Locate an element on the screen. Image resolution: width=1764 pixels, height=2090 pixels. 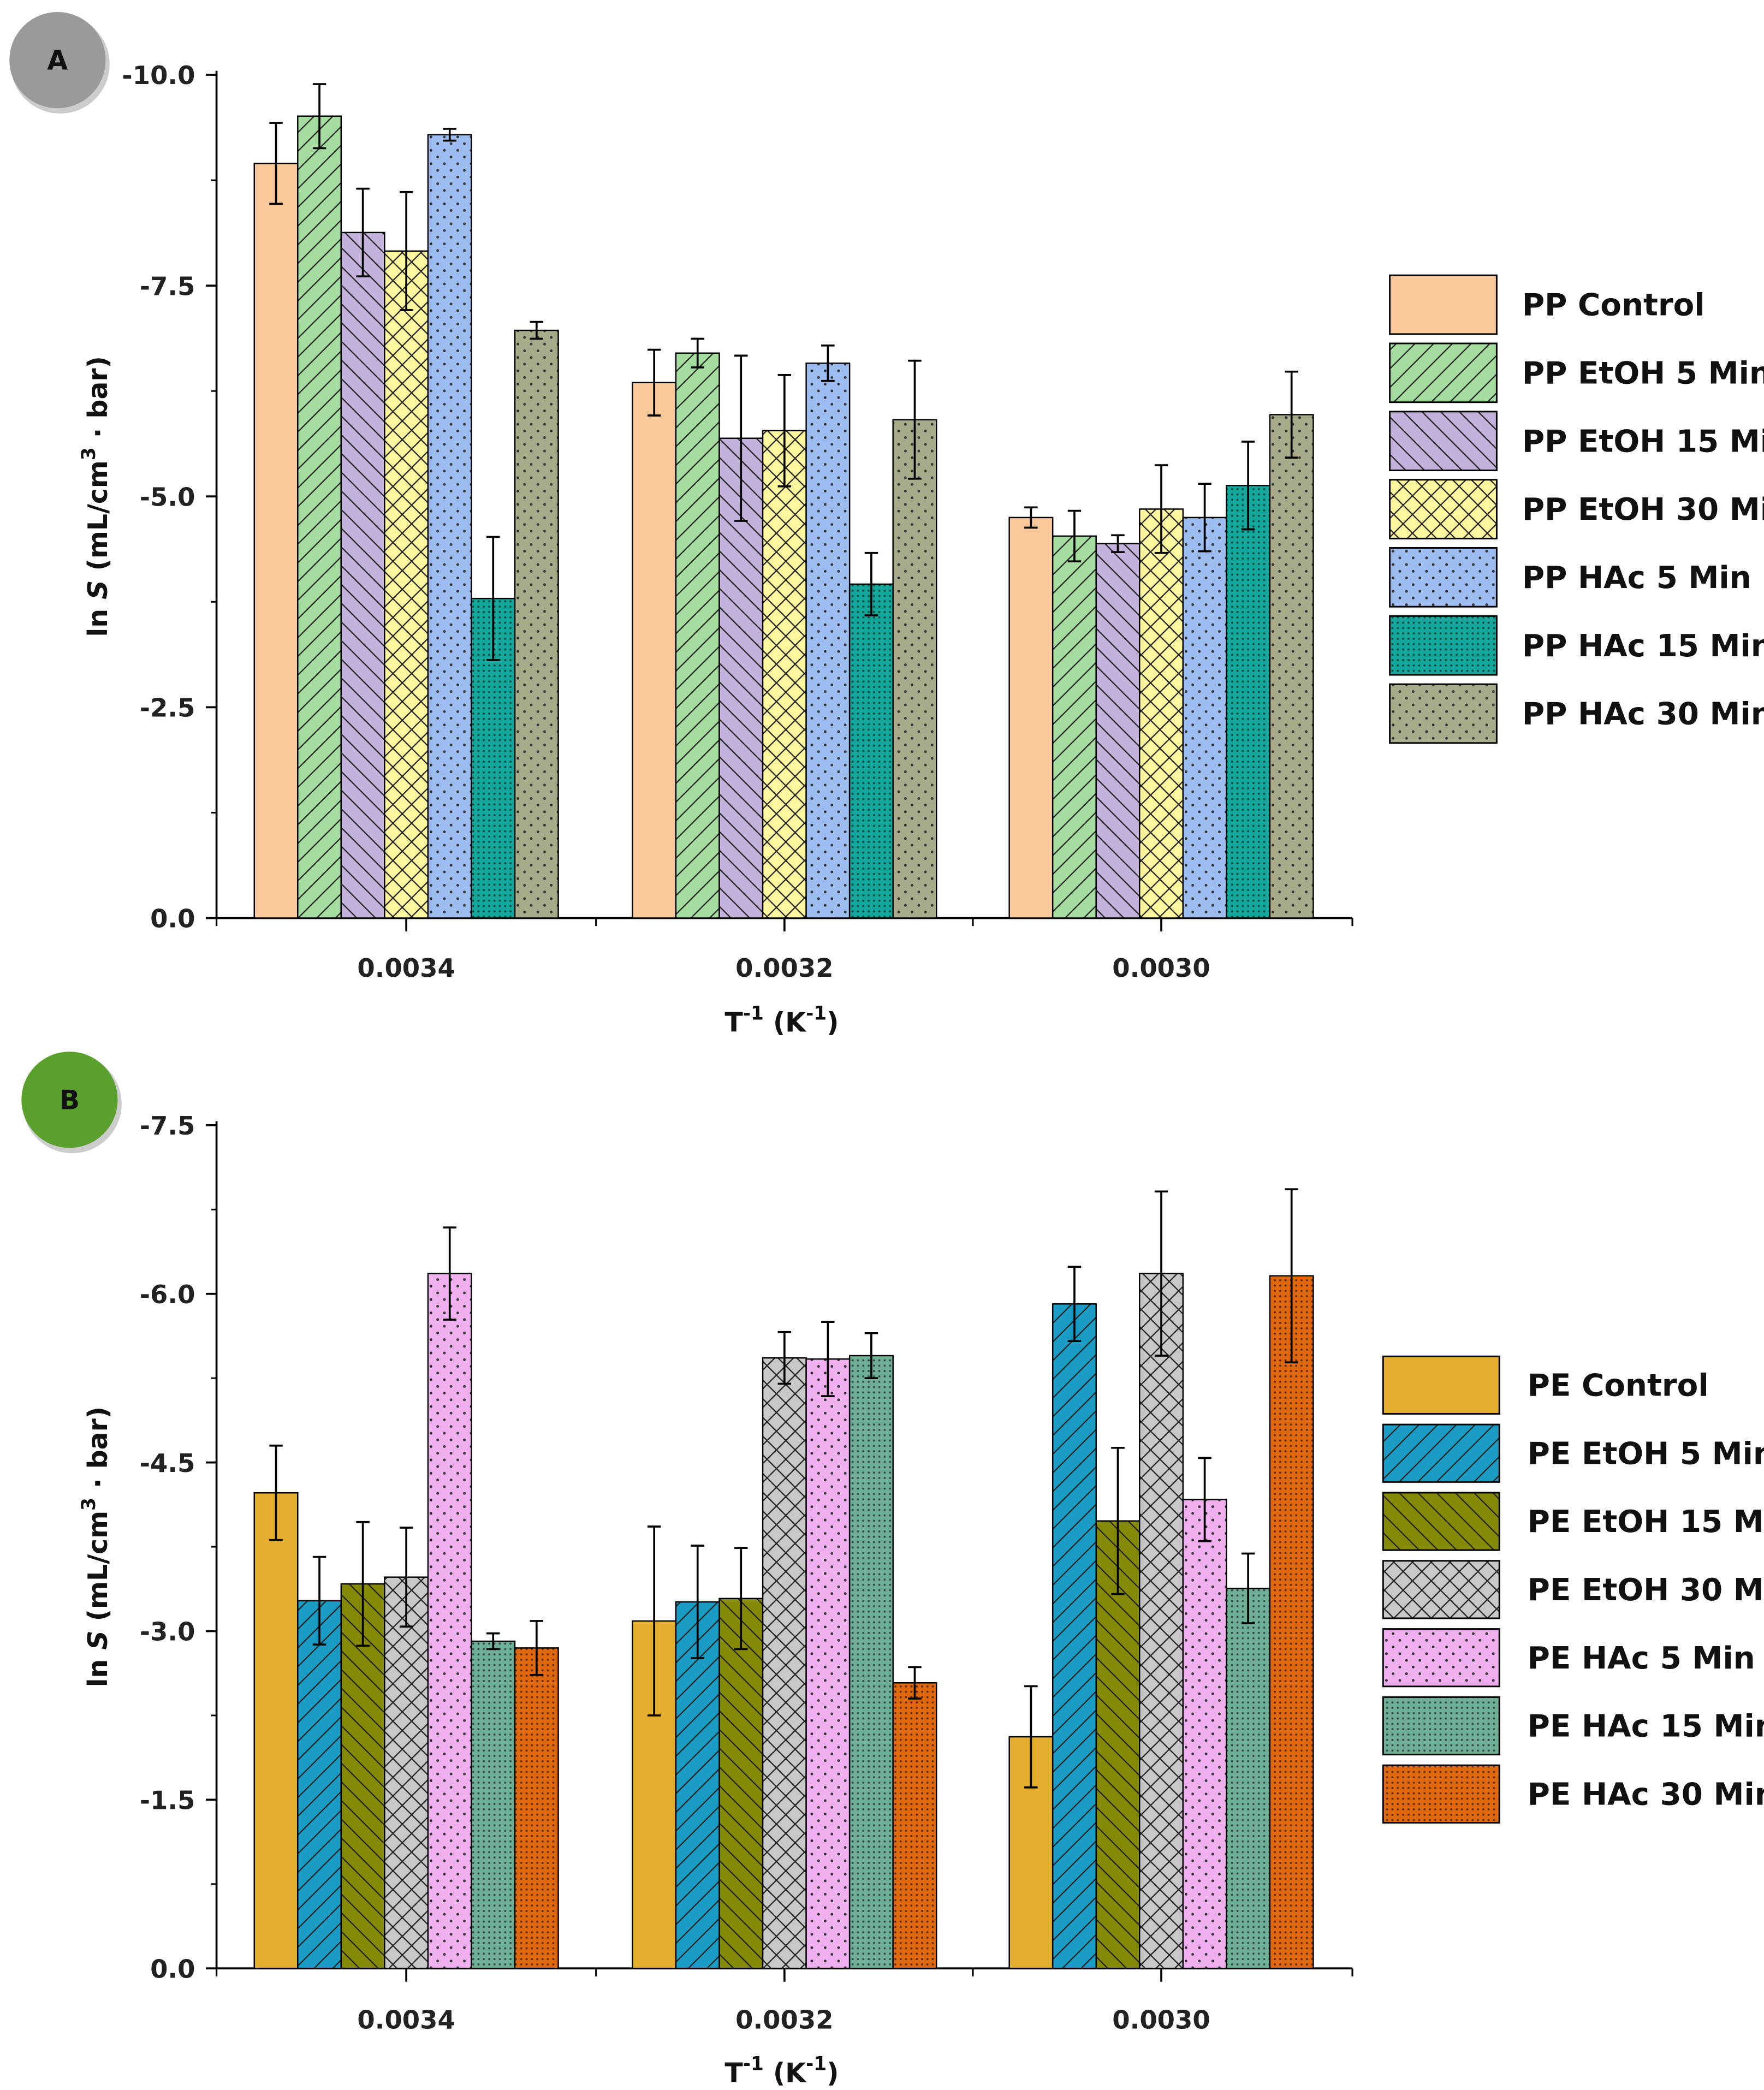
bar-pe-etoh-15-min-0.0032 is located at coordinates (741, 1784).